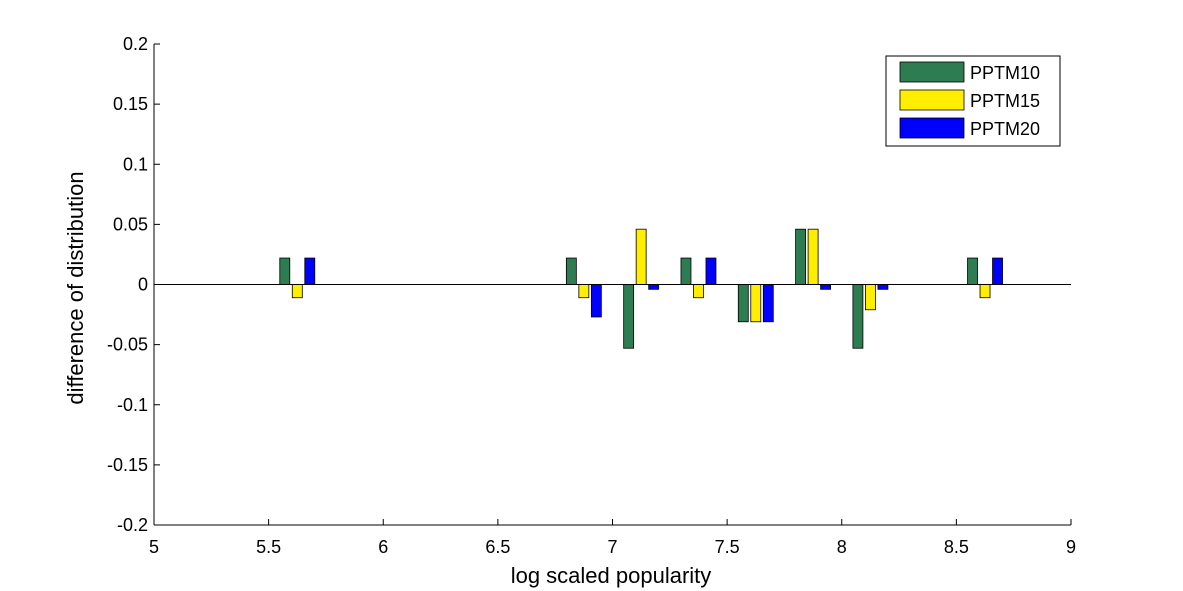 The width and height of the screenshot is (1183, 591). Describe the element at coordinates (130, 224) in the screenshot. I see `y-tick-label: 0.05` at that location.